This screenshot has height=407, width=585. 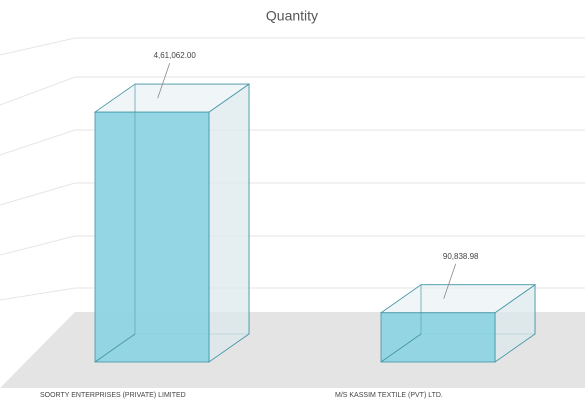 I want to click on value-label: 90,838.98, so click(x=461, y=256).